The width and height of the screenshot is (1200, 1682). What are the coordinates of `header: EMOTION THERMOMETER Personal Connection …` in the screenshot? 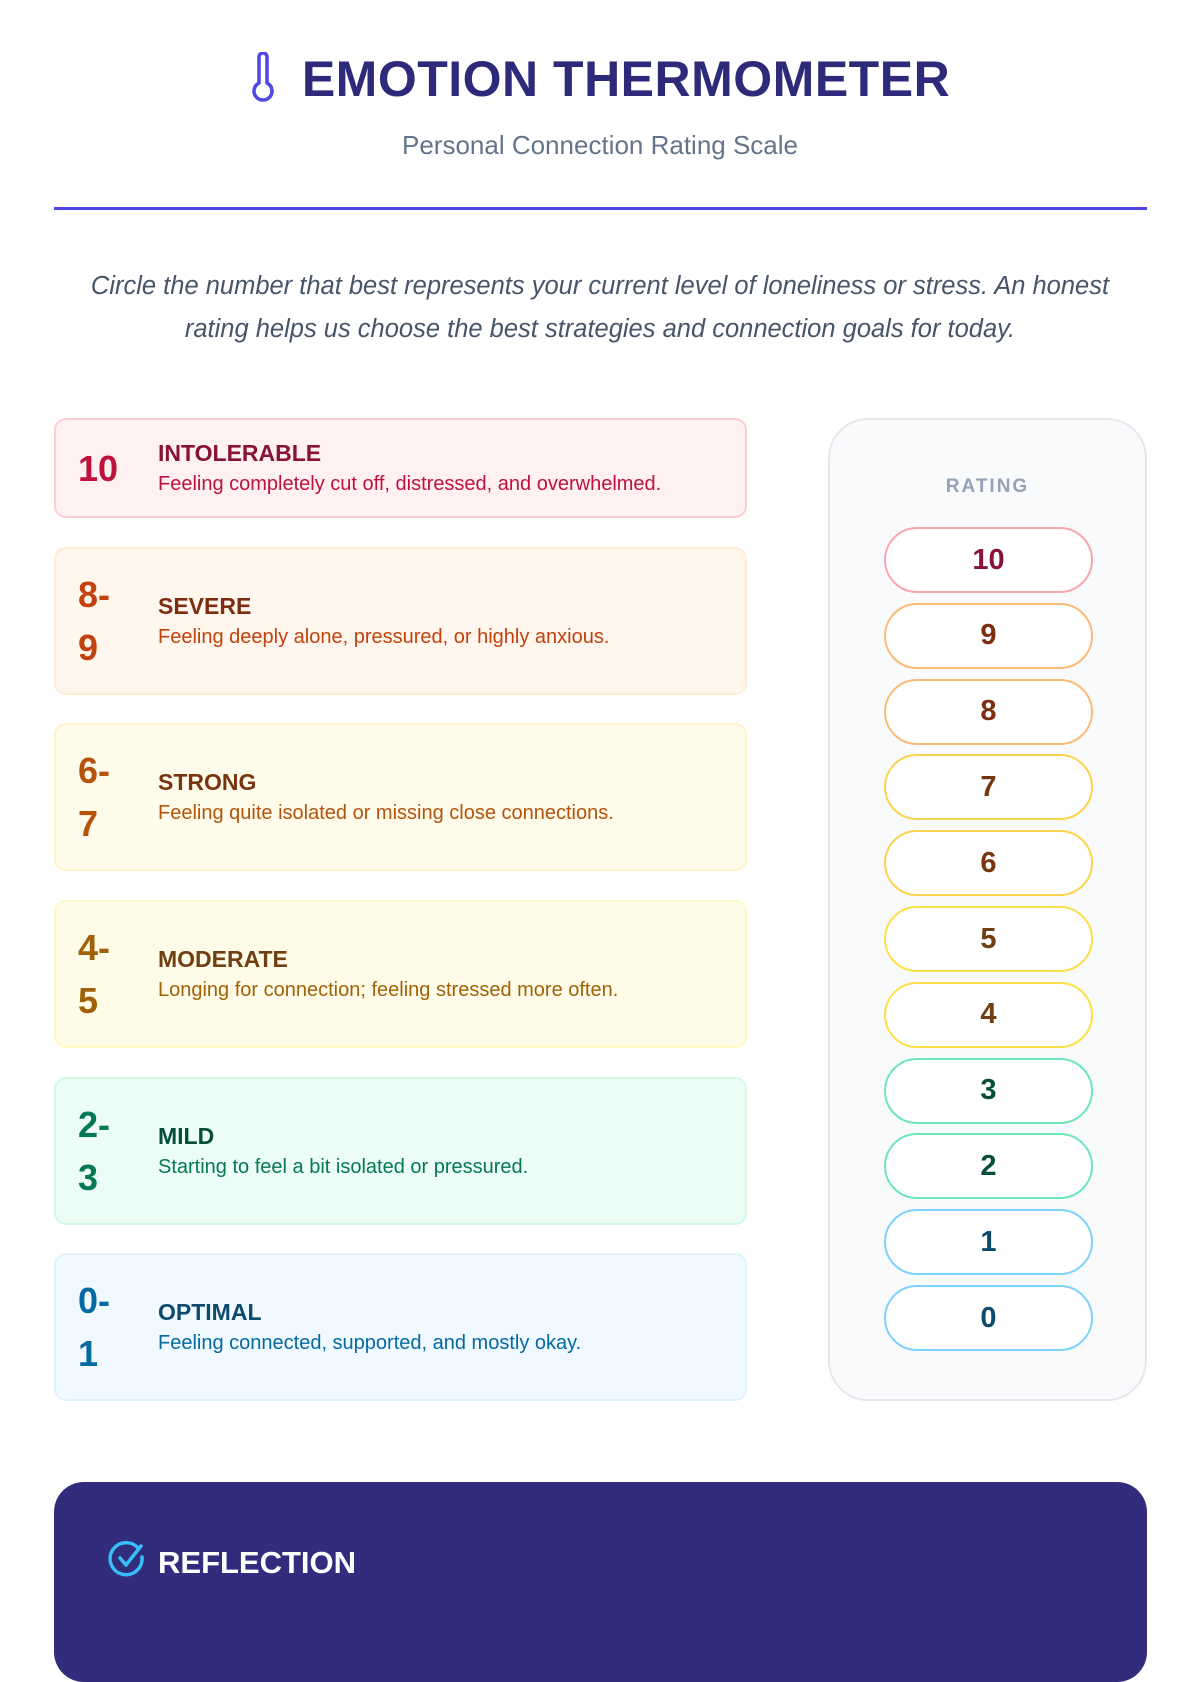 It's located at (600, 105).